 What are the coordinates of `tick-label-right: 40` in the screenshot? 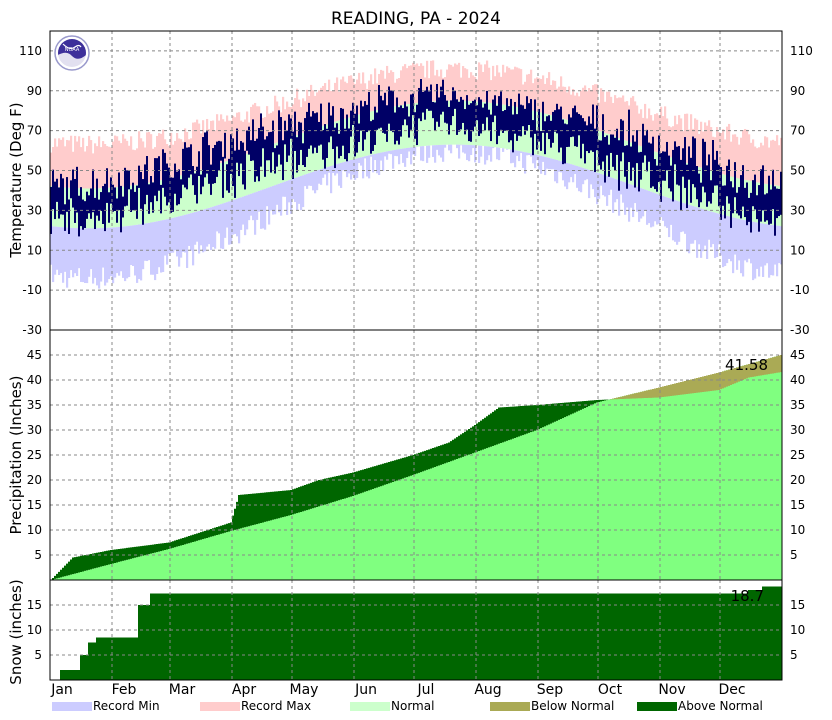 It's located at (797, 380).